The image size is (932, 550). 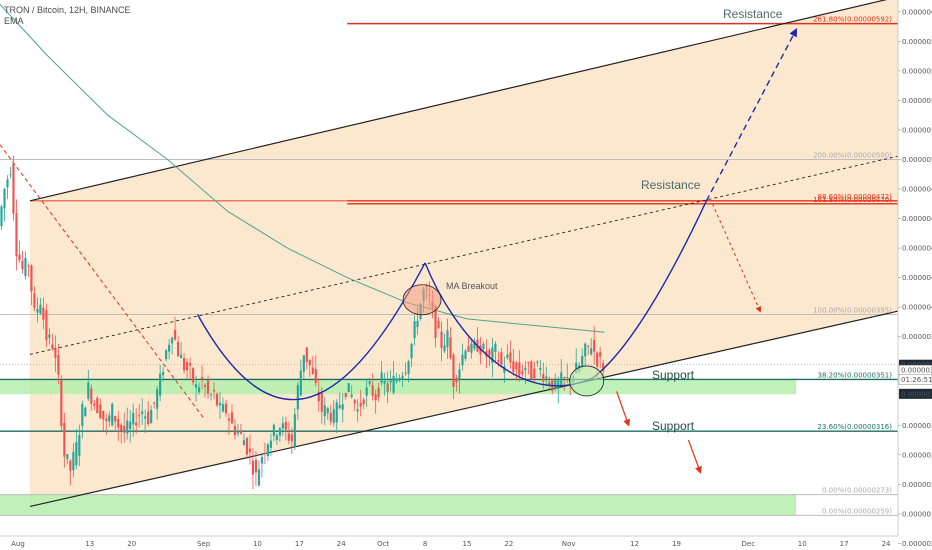 What do you see at coordinates (383, 544) in the screenshot?
I see `x-tick-label: Oct` at bounding box center [383, 544].